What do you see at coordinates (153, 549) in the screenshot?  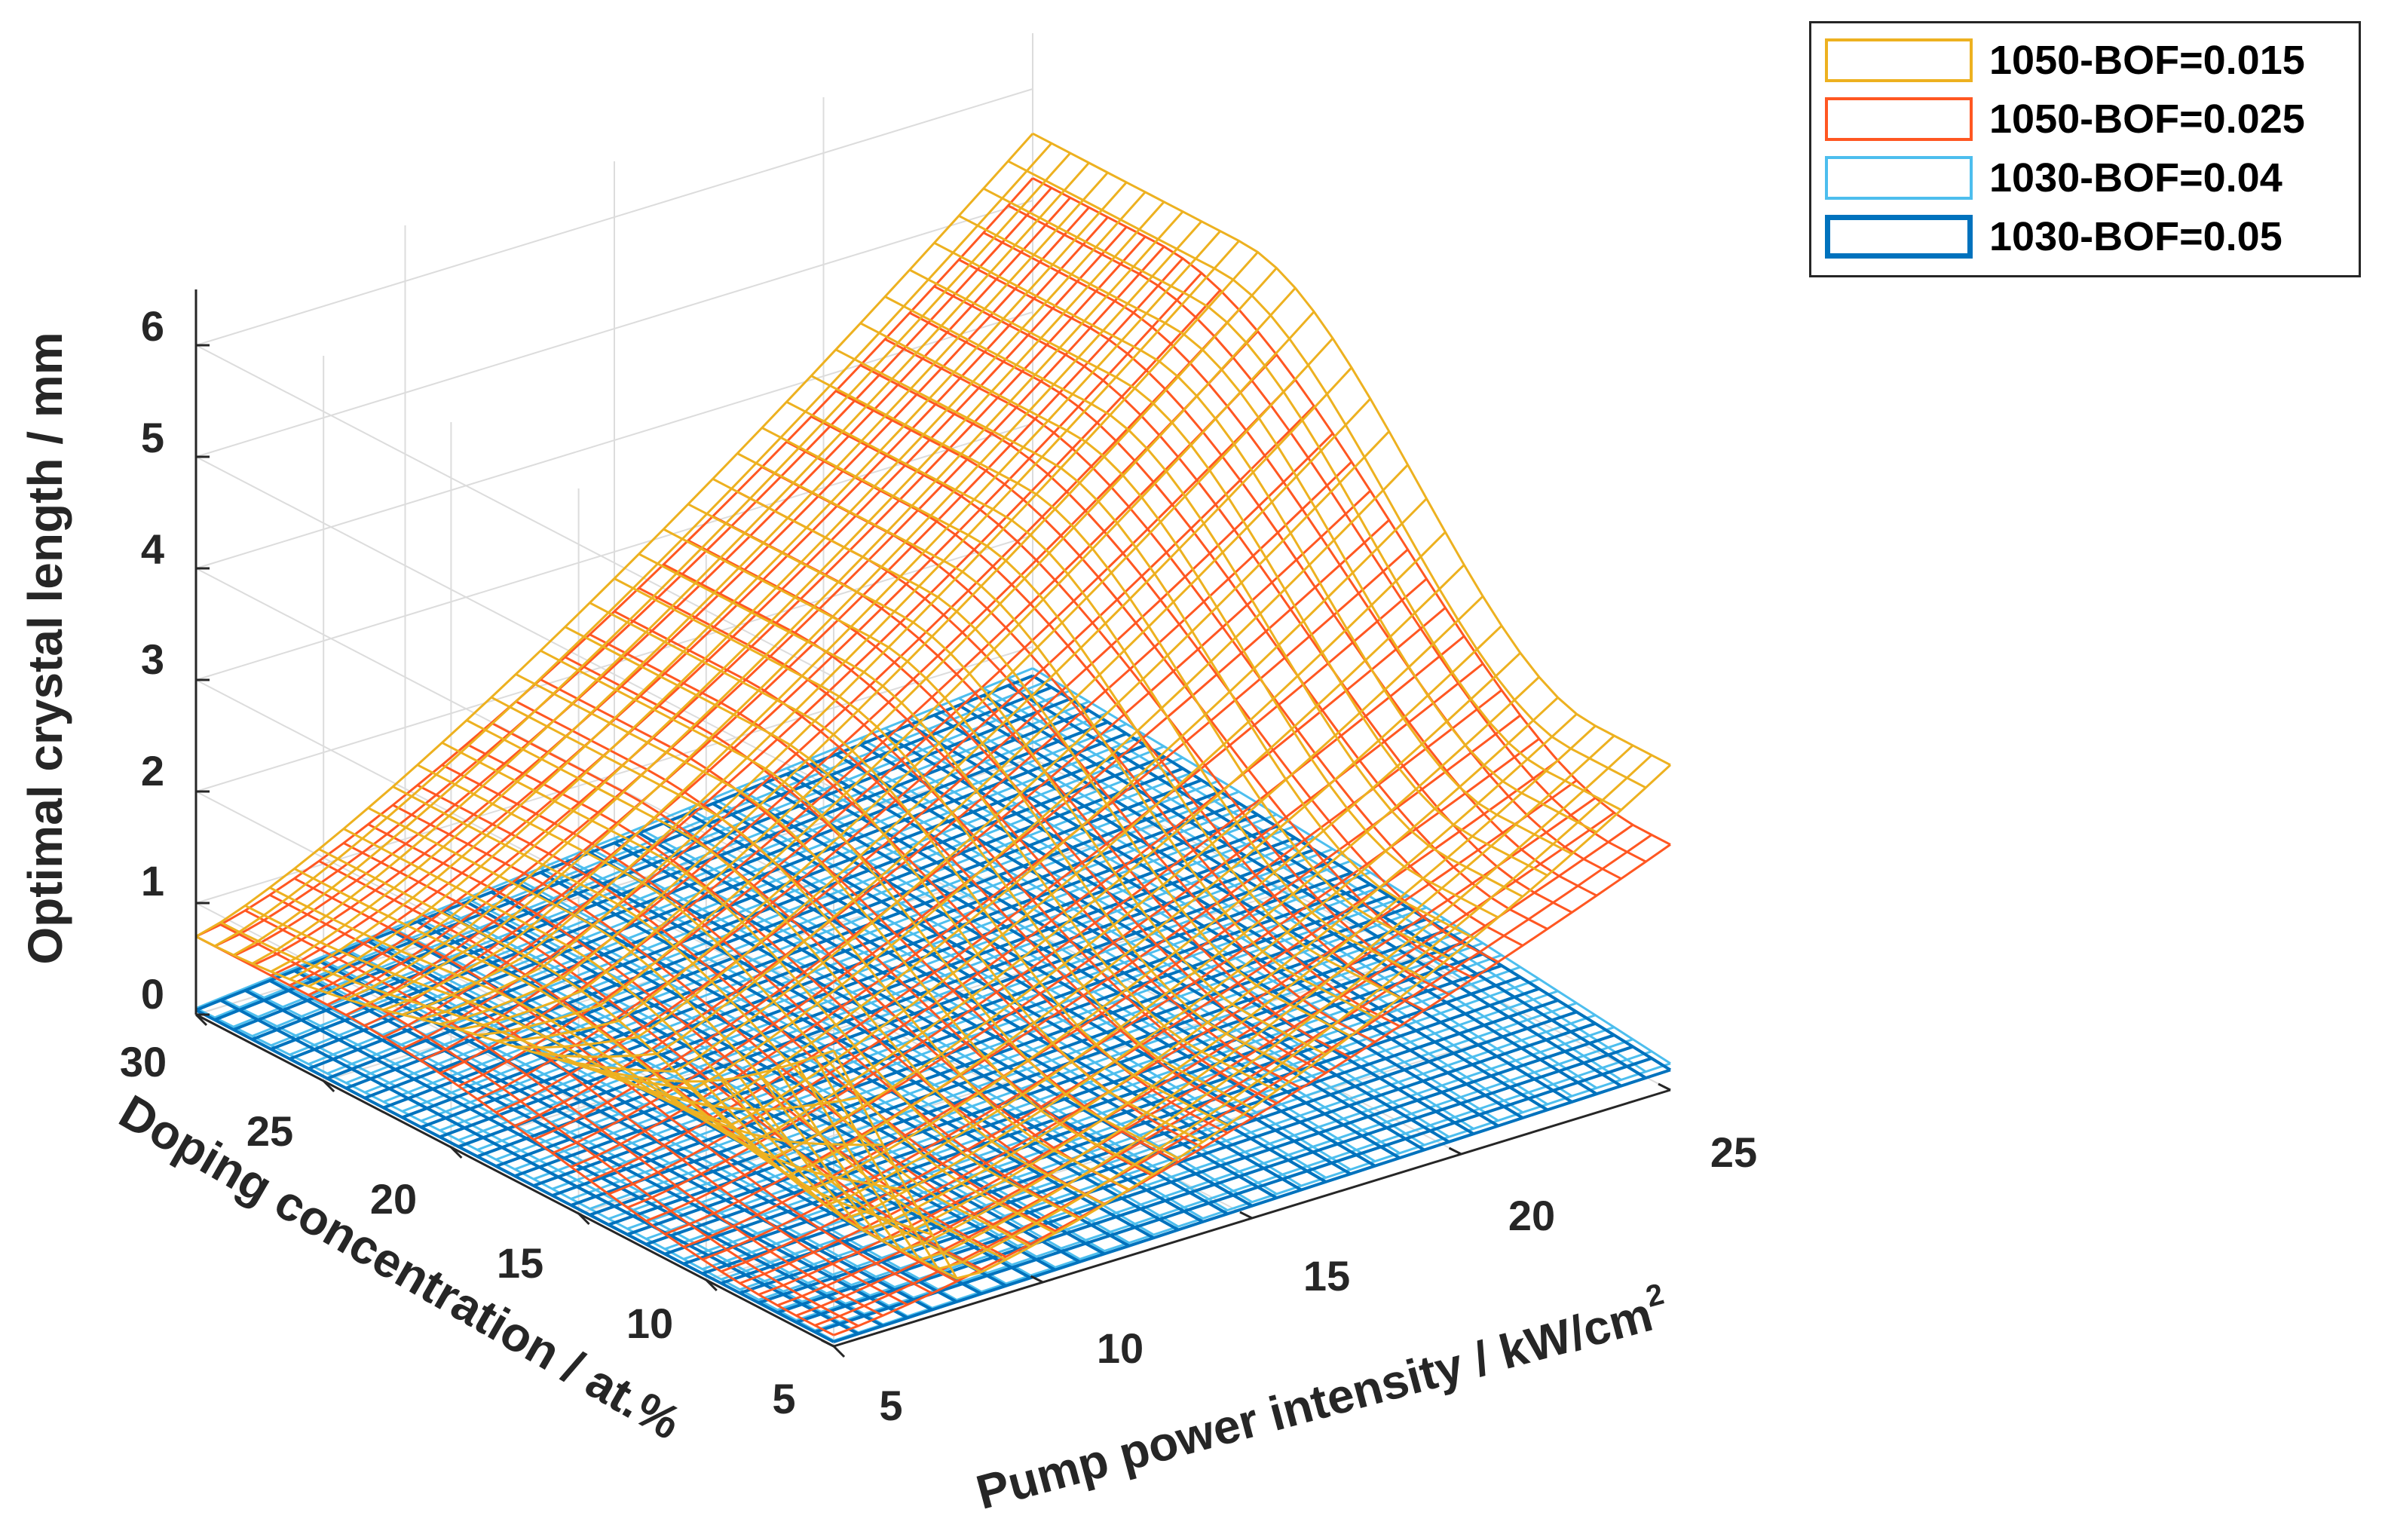 I see `z-tick-label: 4` at bounding box center [153, 549].